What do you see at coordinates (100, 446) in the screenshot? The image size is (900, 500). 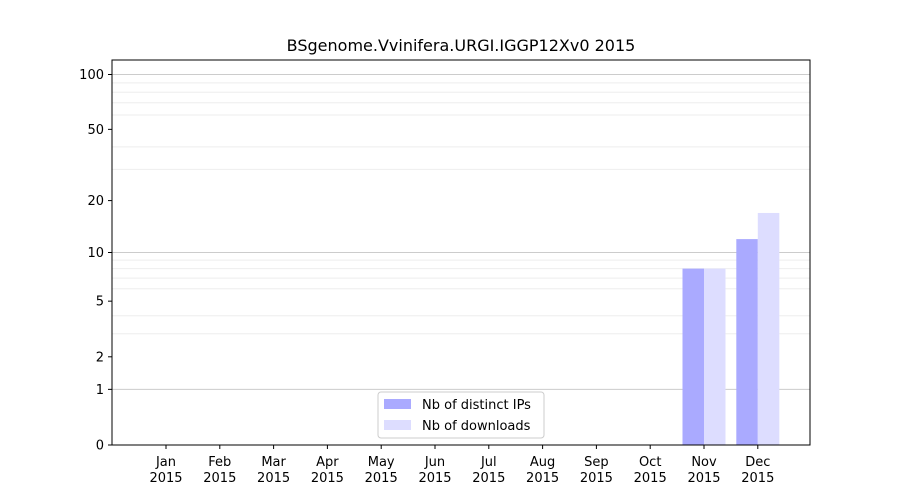 I see `y-tick-label: 0` at bounding box center [100, 446].